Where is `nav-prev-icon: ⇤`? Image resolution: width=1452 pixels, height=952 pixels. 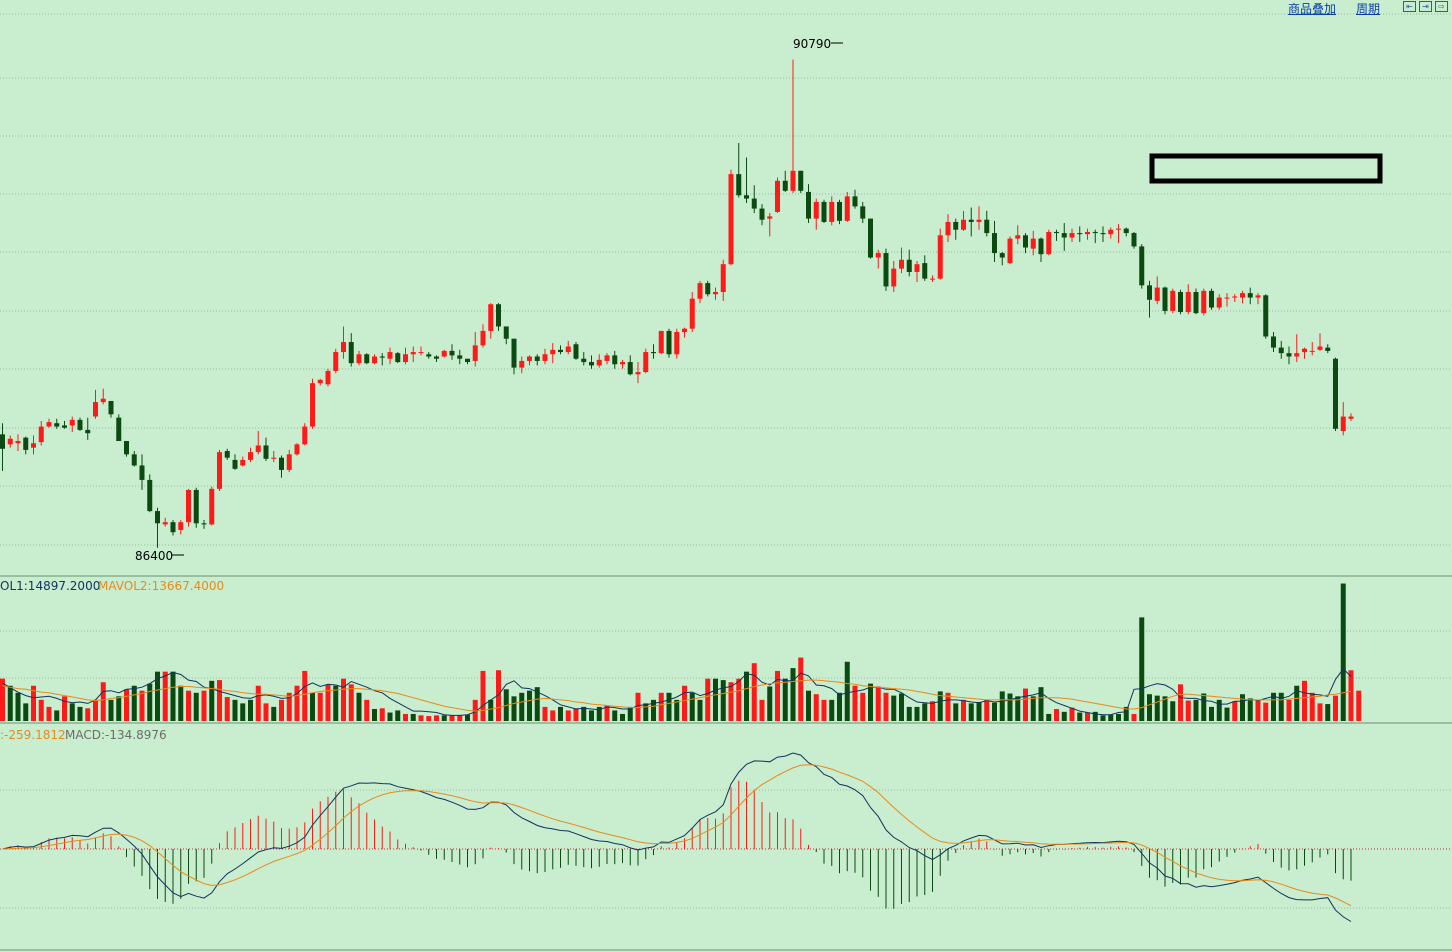
nav-prev-icon: ⇤ is located at coordinates (1409, 6).